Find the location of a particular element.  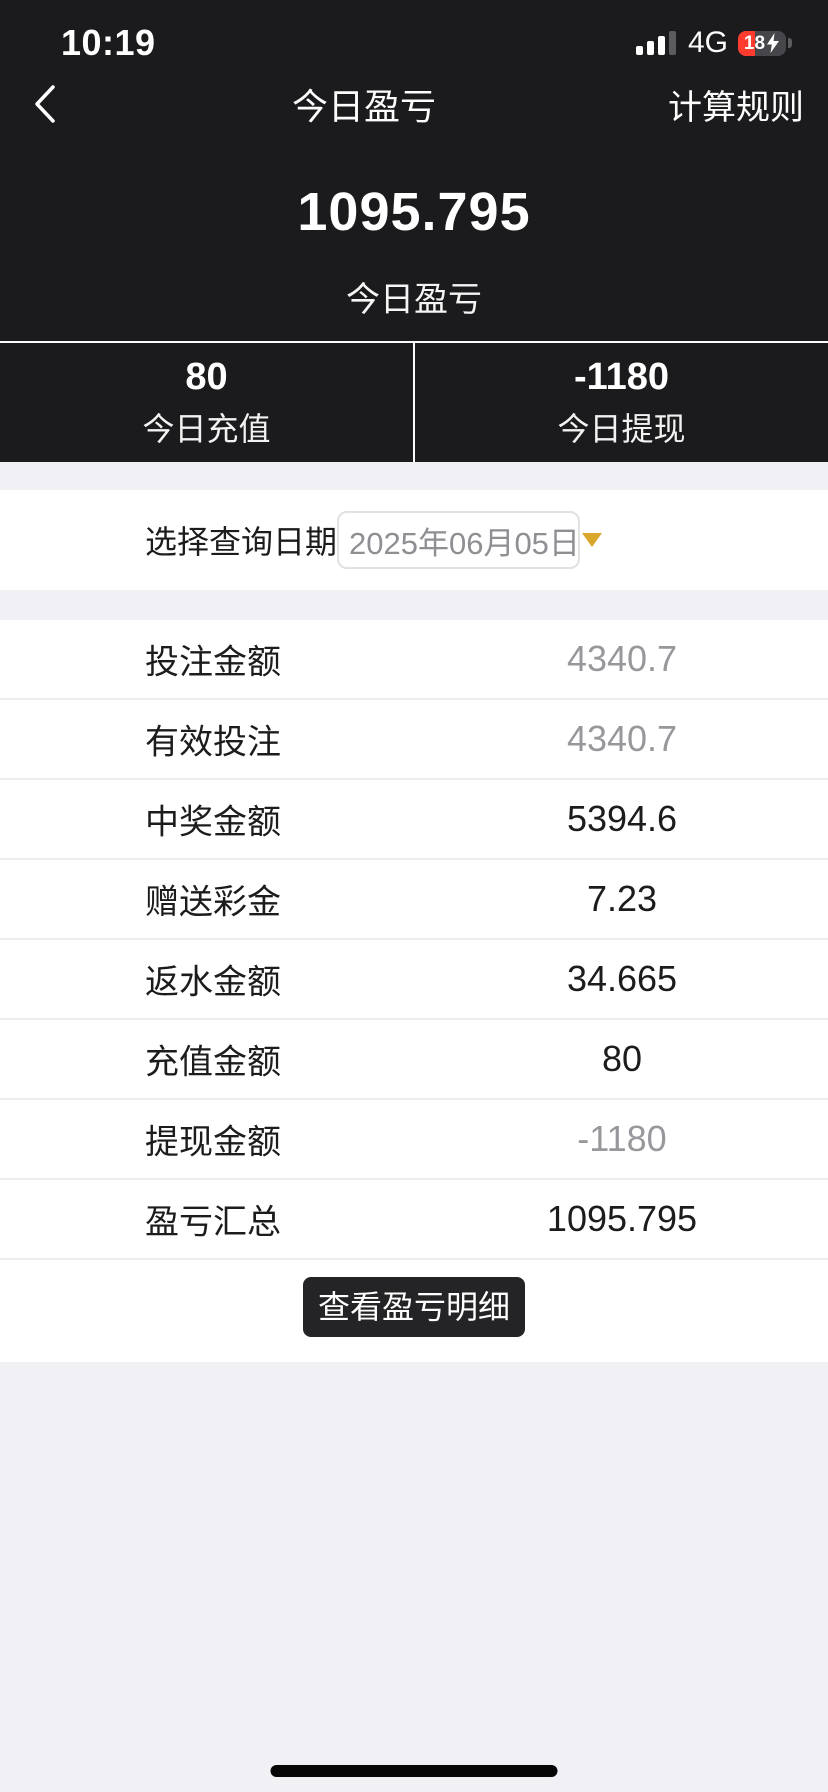

summary-columns: 80 今日充值 -1180 今日提现 is located at coordinates (414, 402).